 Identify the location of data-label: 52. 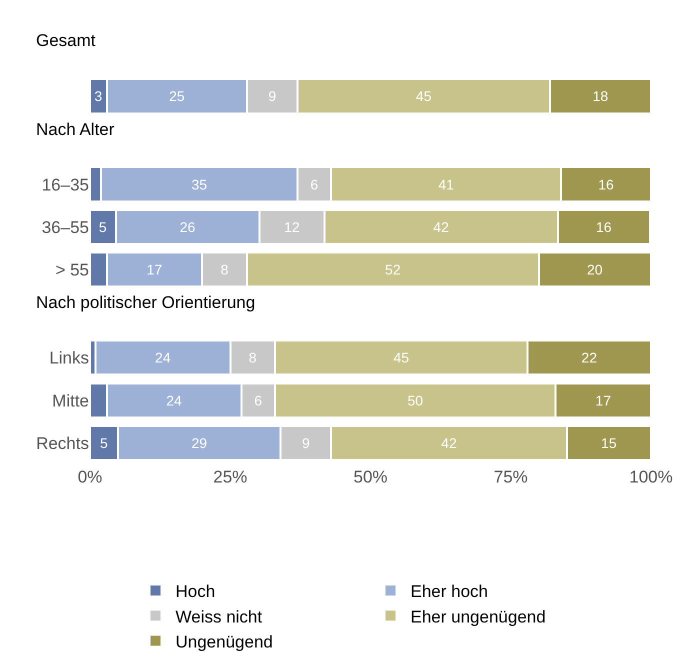
(393, 270).